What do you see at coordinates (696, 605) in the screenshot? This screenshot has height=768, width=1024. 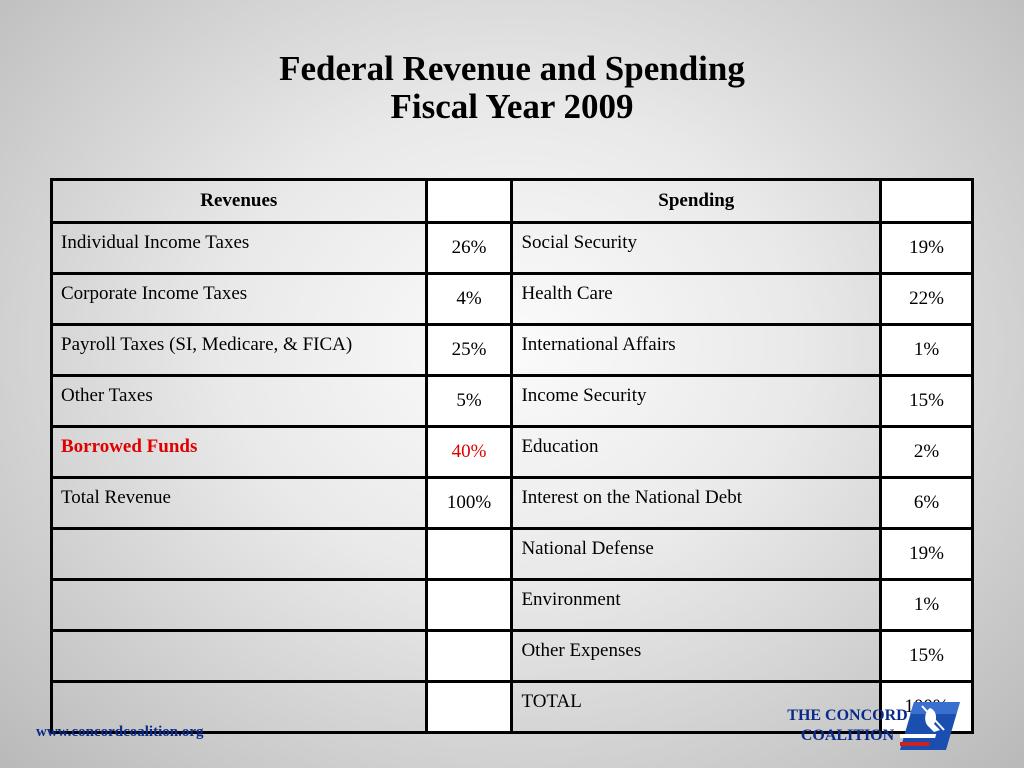 I see `spending-label: Environment` at bounding box center [696, 605].